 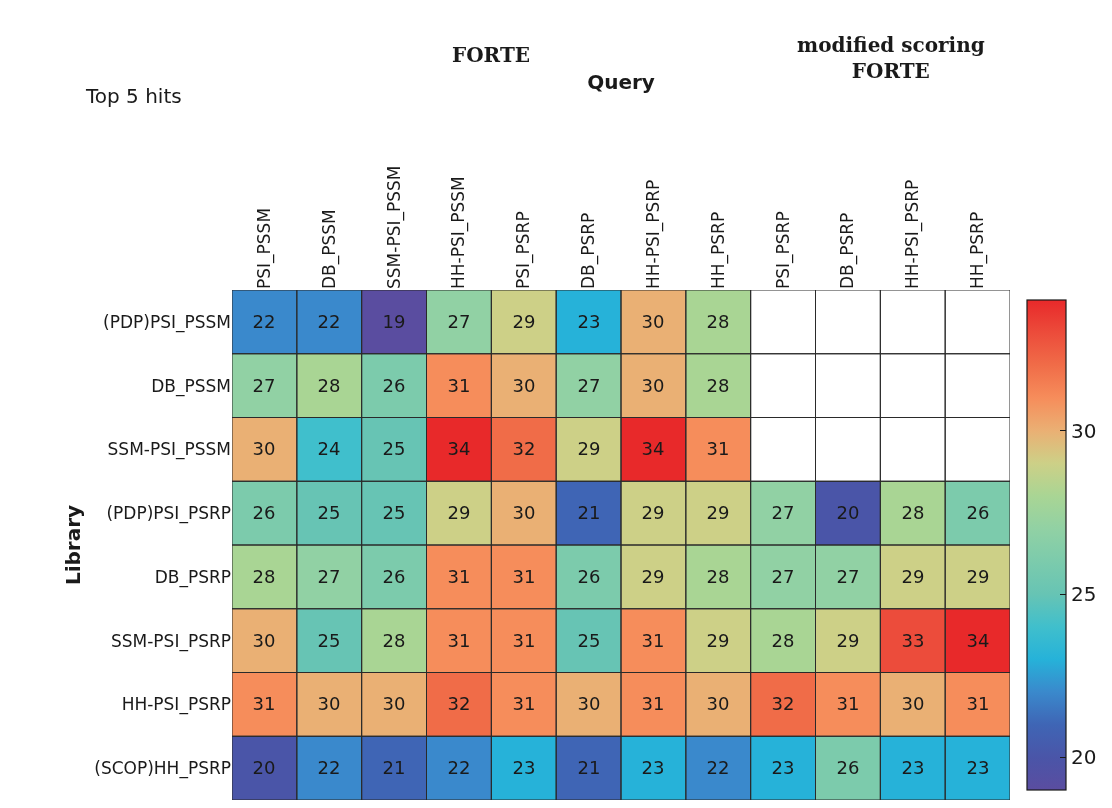 What do you see at coordinates (1084, 757) in the screenshot?
I see `color-bar-label: 20` at bounding box center [1084, 757].